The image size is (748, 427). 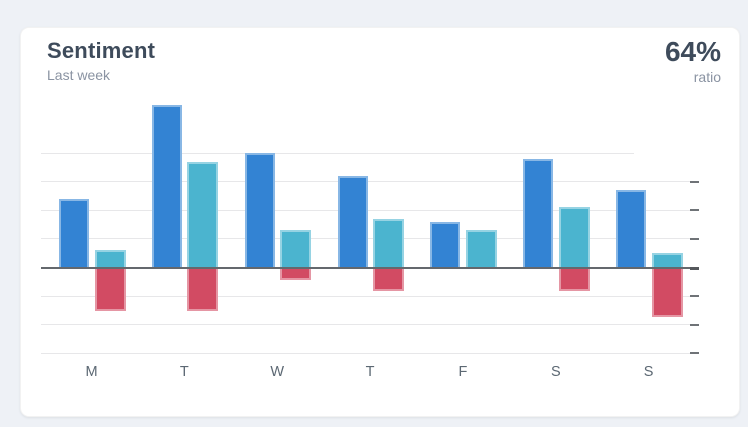 I want to click on zero-axis-line, so click(x=370, y=267).